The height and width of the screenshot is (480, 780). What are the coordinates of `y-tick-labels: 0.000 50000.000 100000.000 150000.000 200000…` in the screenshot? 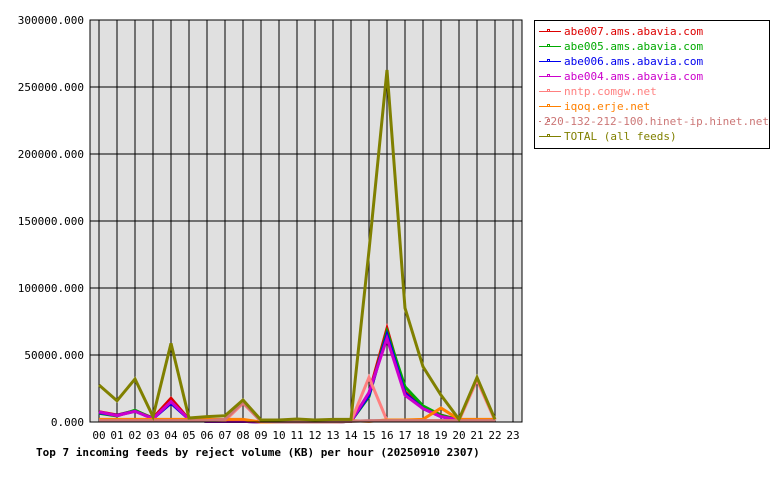 It's located at (51, 221).